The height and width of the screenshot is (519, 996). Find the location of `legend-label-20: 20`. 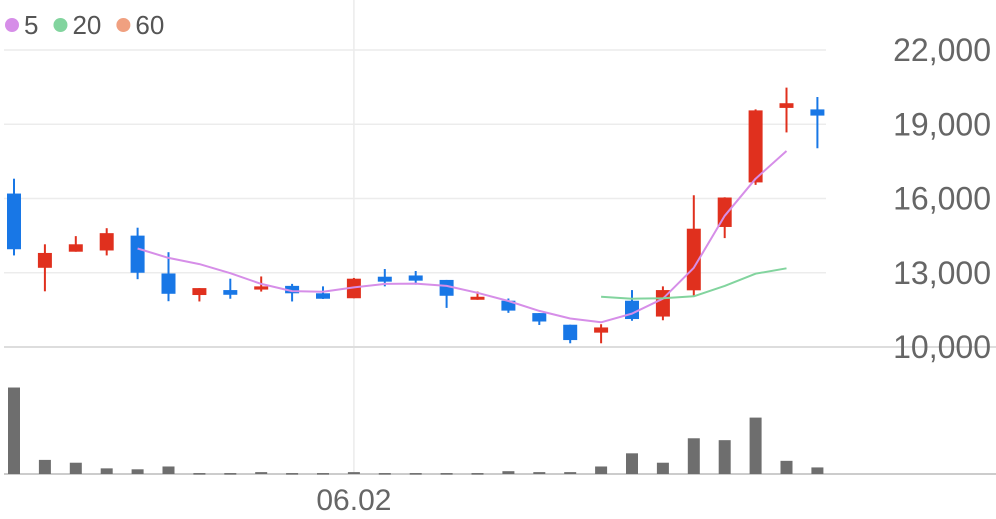

legend-label-20: 20 is located at coordinates (86, 25).